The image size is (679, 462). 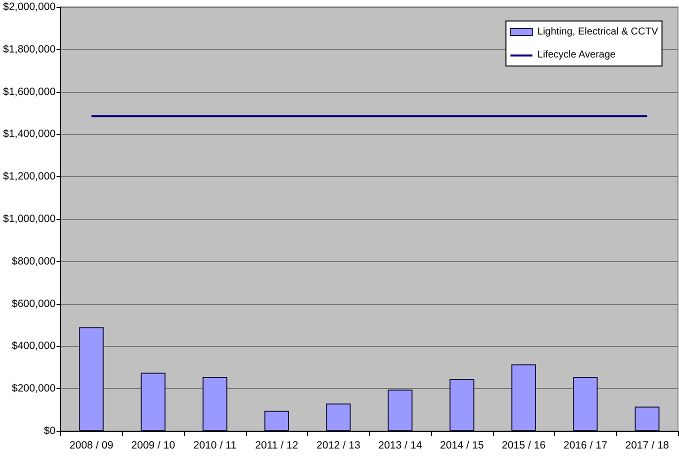 What do you see at coordinates (462, 446) in the screenshot?
I see `x-tick-label: 2014 / 15` at bounding box center [462, 446].